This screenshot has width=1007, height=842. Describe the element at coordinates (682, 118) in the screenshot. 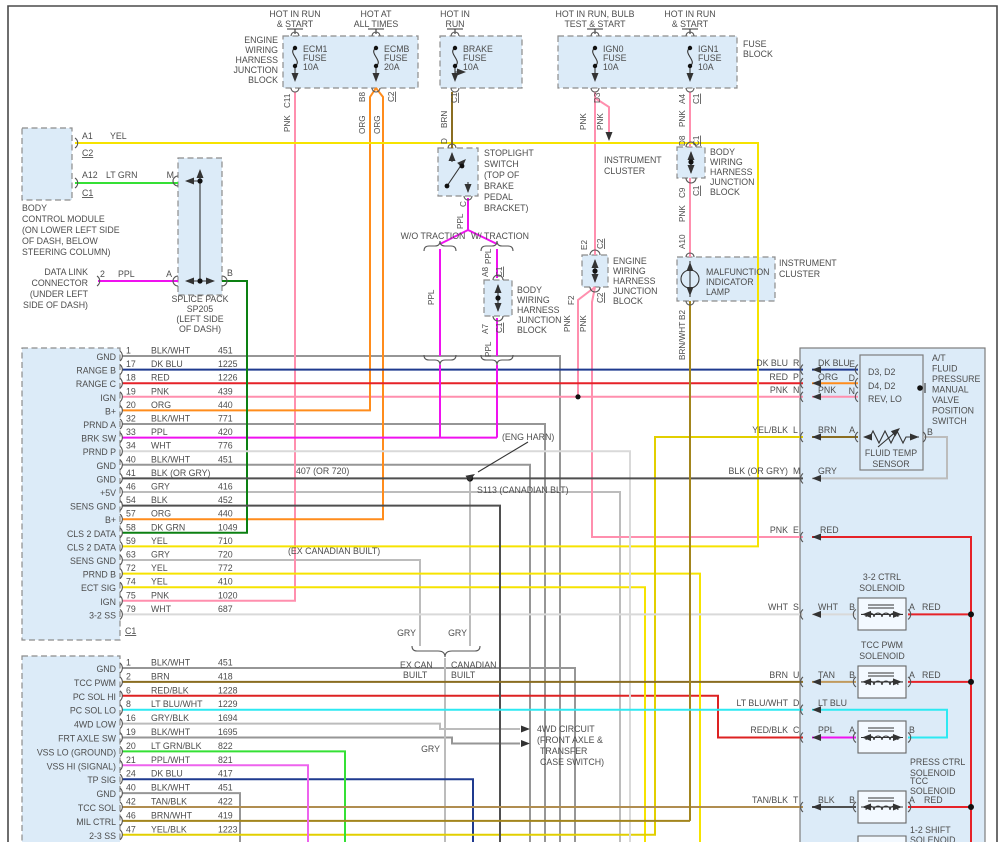

I see `tag-pnk: PNK` at that location.